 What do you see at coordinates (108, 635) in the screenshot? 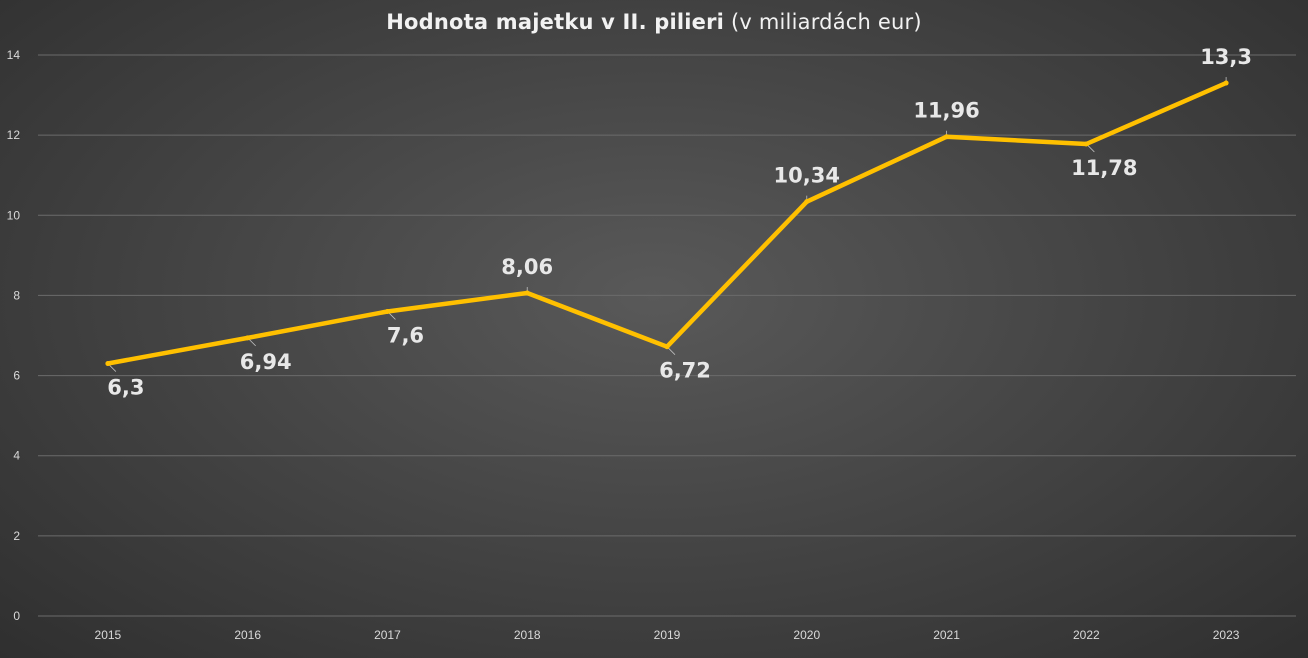
I see `x-tick-label: 2015` at bounding box center [108, 635].